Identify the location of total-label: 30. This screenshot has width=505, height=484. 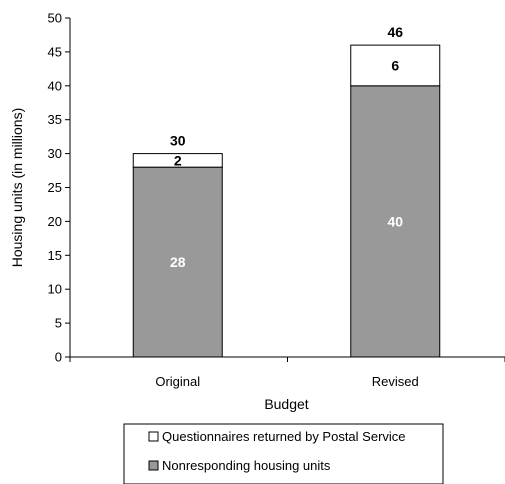
(178, 141).